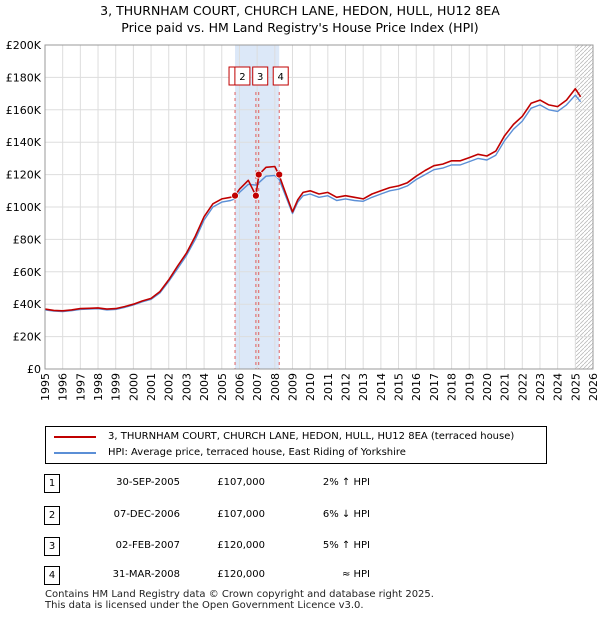  What do you see at coordinates (27, 272) in the screenshot?
I see `y-tick-label: £60K` at bounding box center [27, 272].